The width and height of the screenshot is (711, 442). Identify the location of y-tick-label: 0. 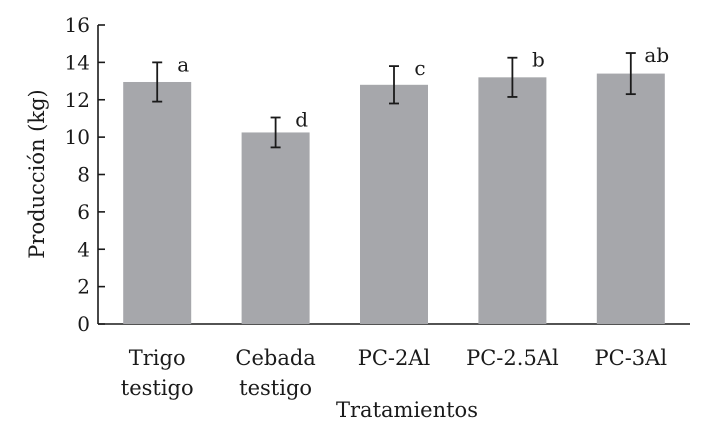
(83, 324).